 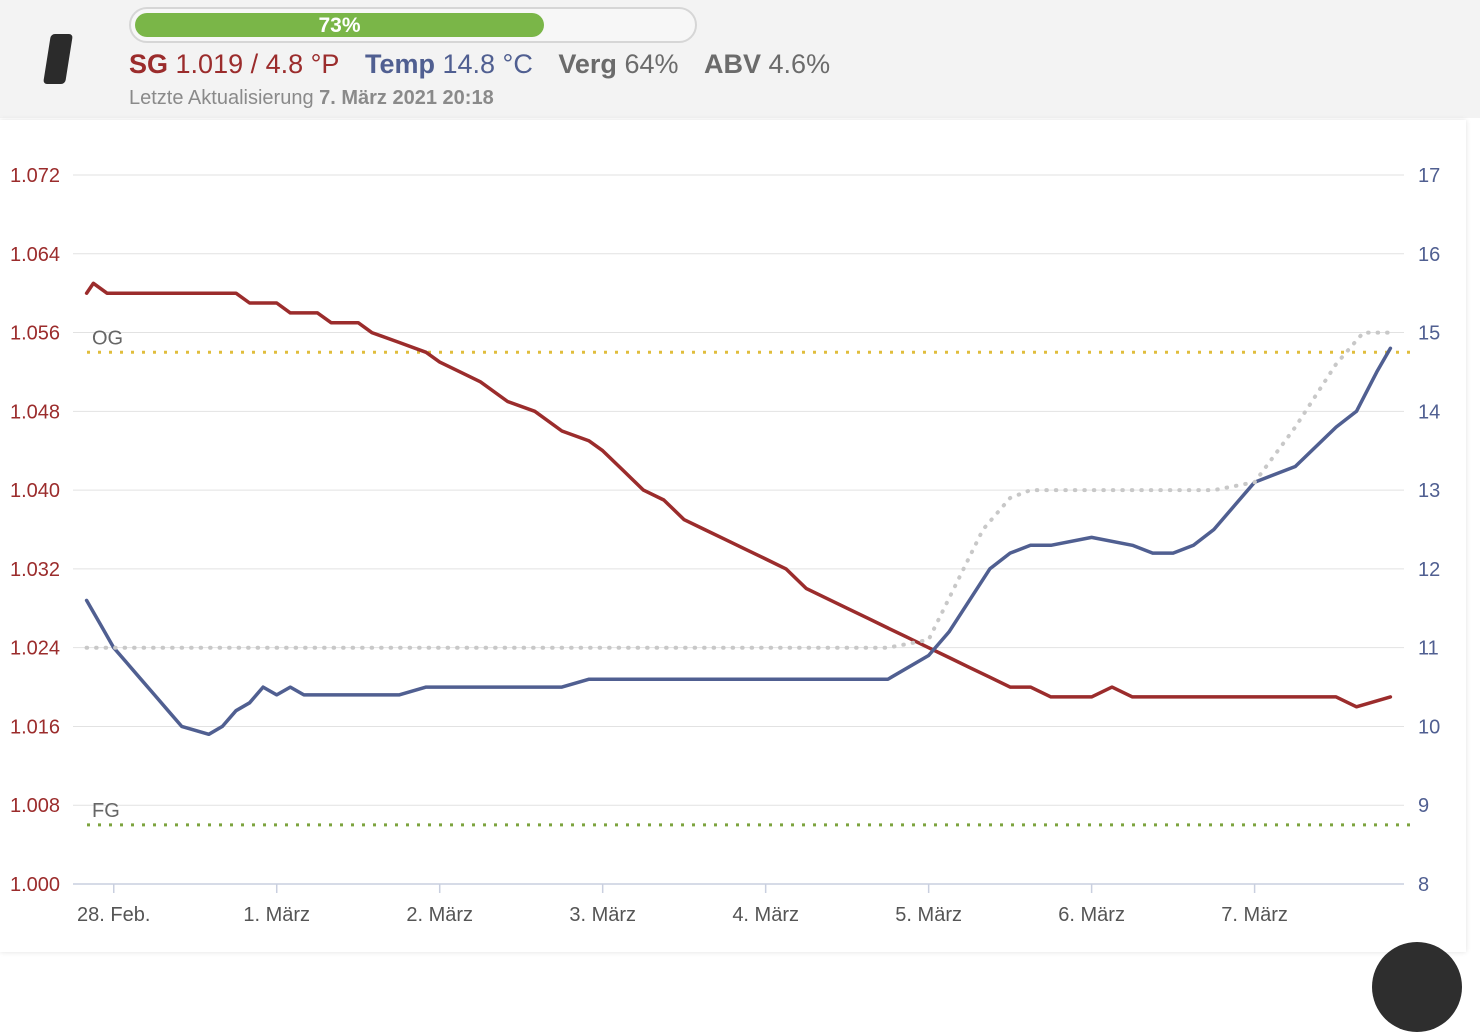 What do you see at coordinates (35, 570) in the screenshot?
I see `y-left-tick-label: 1.032` at bounding box center [35, 570].